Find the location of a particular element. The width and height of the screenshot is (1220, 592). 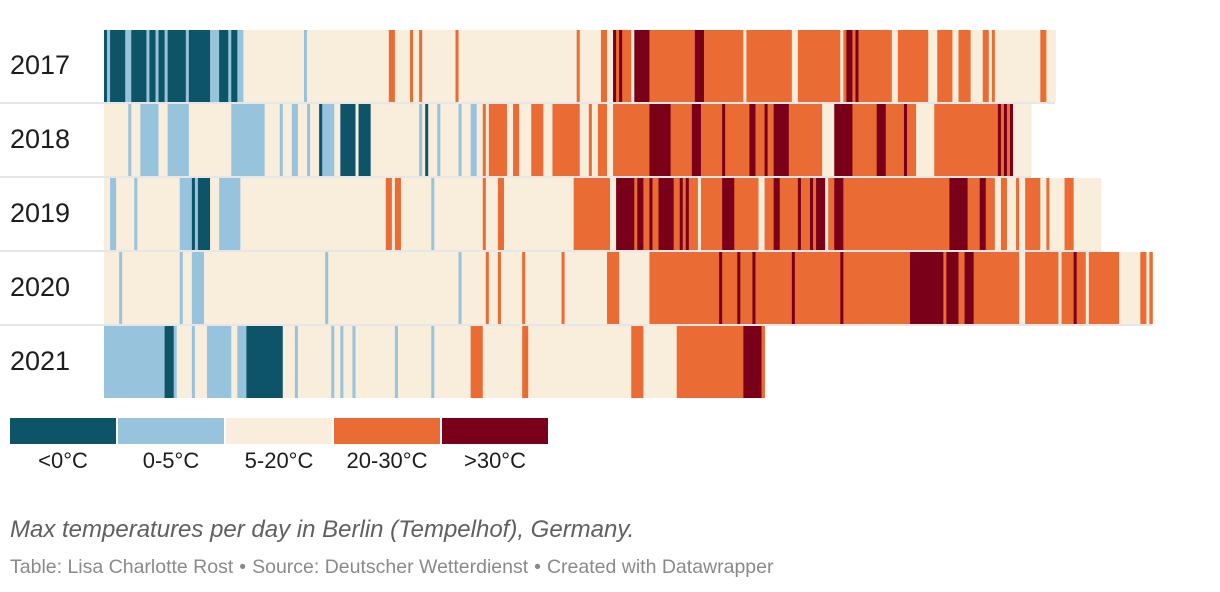

legend-label: 0-5°C is located at coordinates (171, 460).